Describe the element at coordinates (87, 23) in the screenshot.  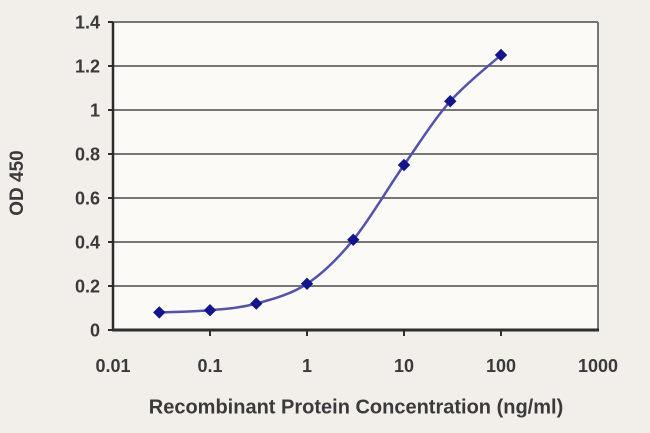
I see `y-tick-label: 1.4` at that location.